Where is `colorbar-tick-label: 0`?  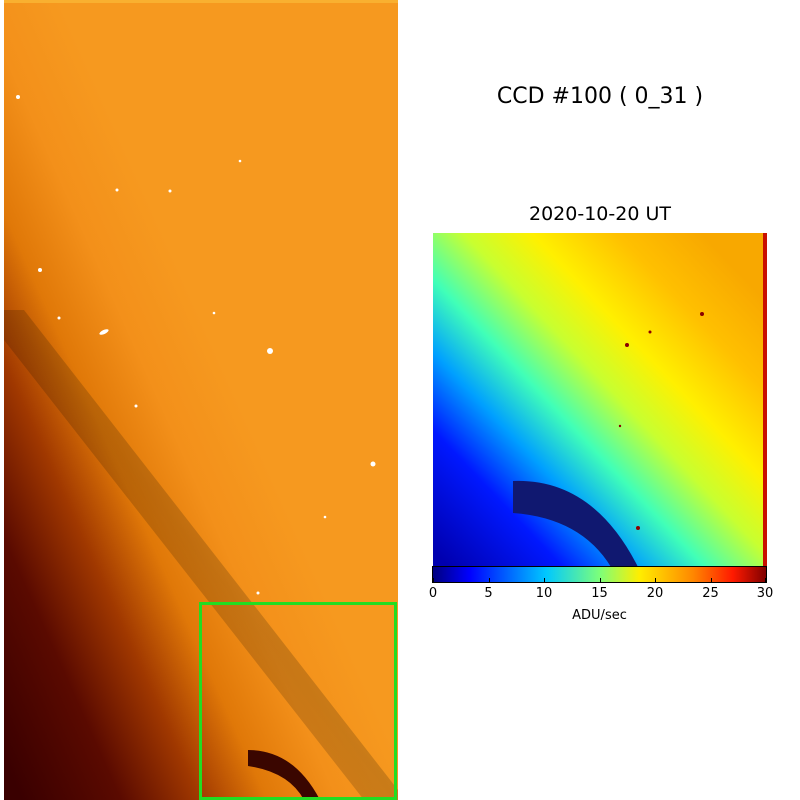
colorbar-tick-label: 0 is located at coordinates (433, 593).